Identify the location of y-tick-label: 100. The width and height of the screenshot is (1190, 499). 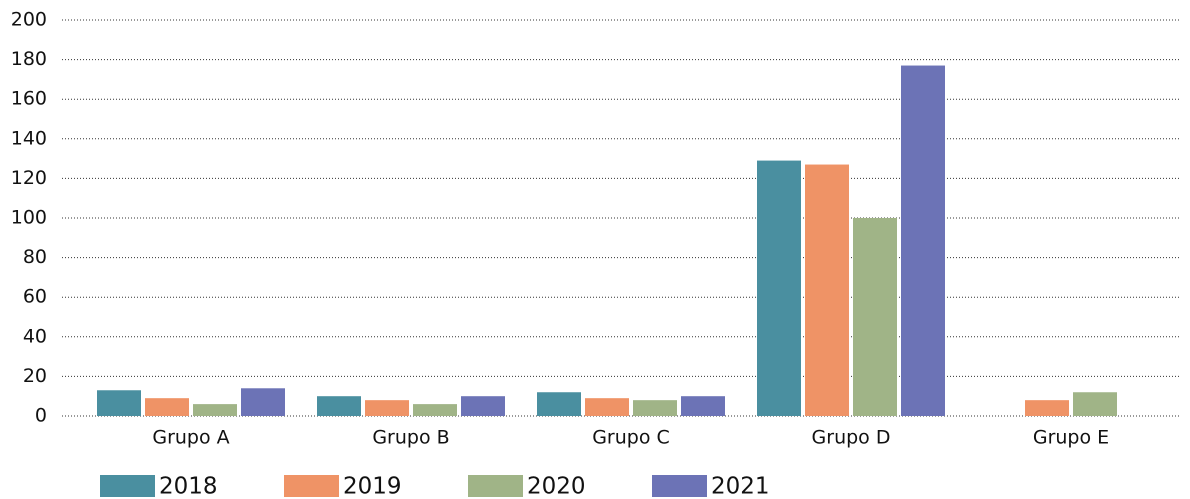
(29, 218).